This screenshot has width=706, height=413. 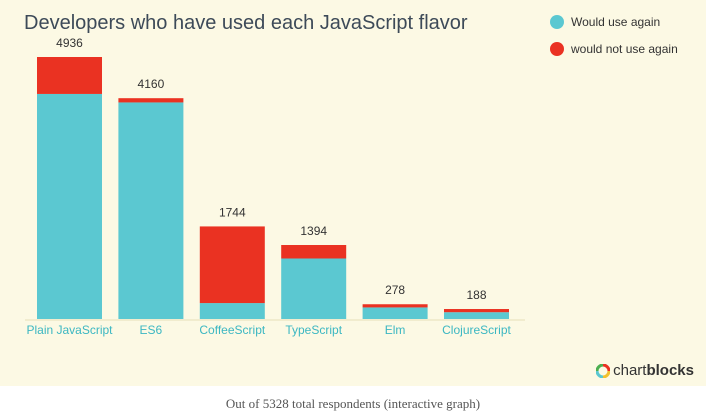 I want to click on legend-swatch-would-use-again, so click(x=557, y=22).